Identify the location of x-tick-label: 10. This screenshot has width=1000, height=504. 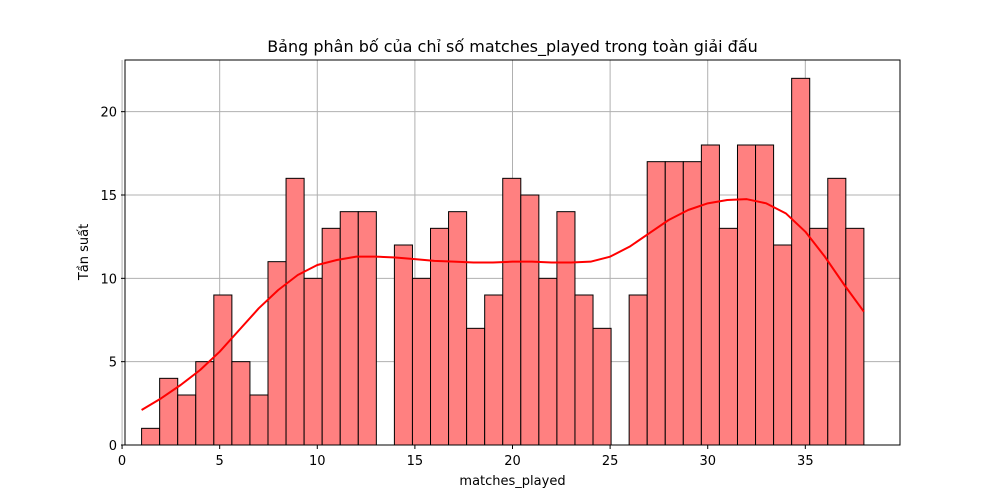
(317, 461).